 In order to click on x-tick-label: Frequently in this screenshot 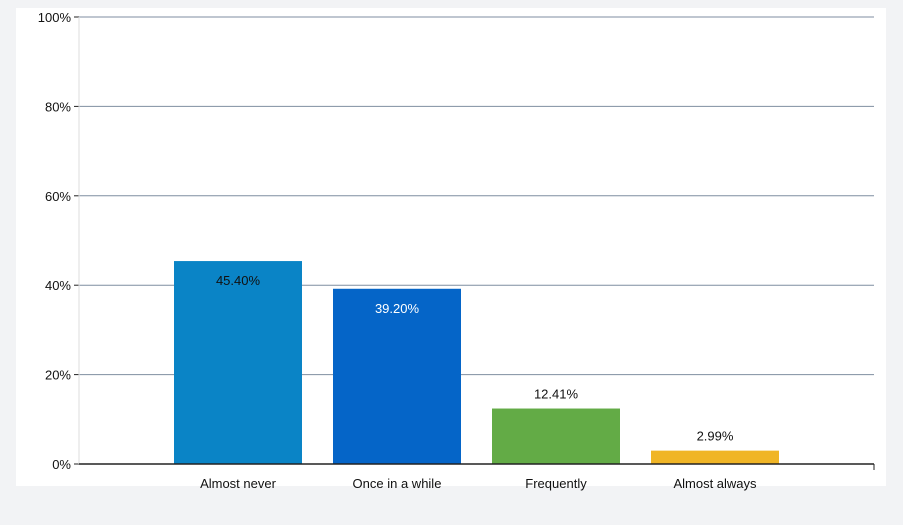, I will do `click(556, 483)`.